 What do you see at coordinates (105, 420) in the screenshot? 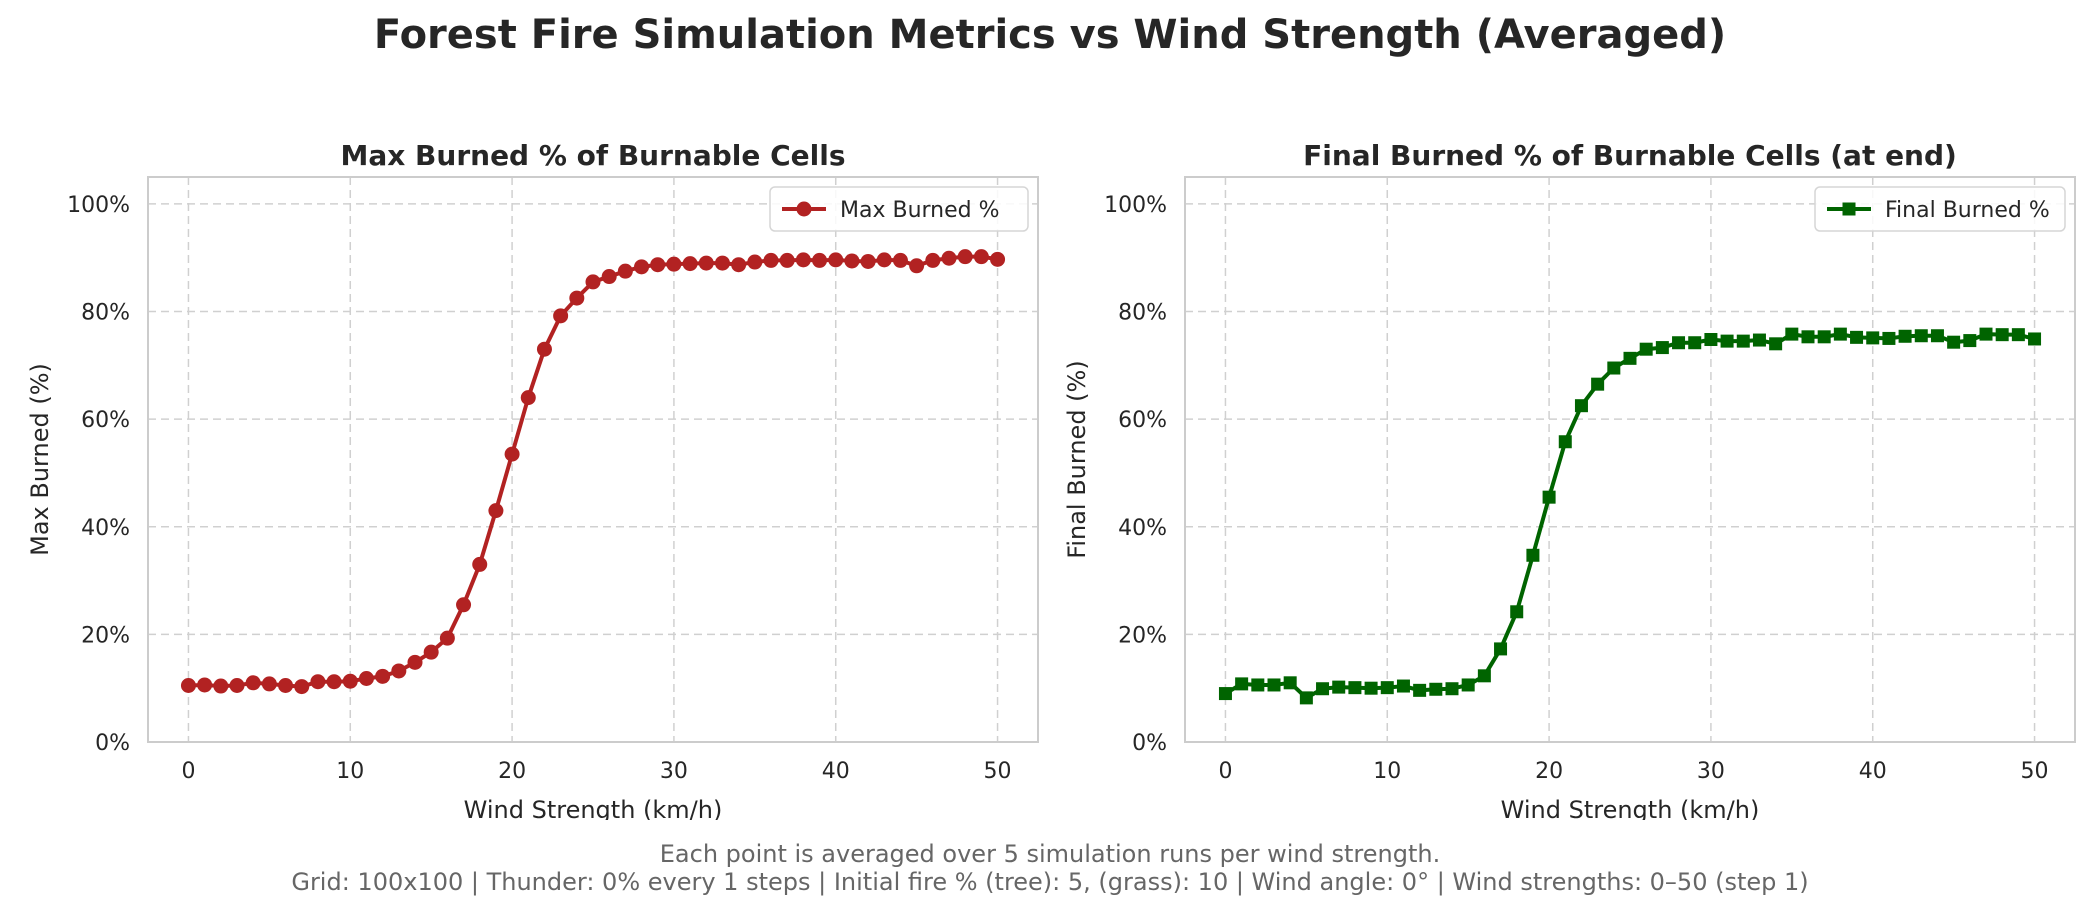
I see `y-tick-label: 60%` at bounding box center [105, 420].